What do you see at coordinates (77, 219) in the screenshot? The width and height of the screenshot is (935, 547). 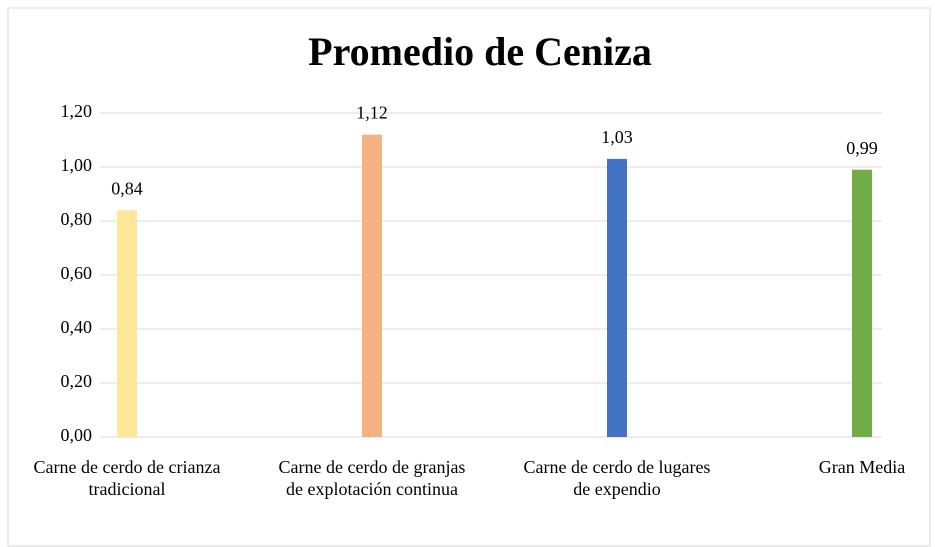 I see `y-tick-label: 0,80` at bounding box center [77, 219].